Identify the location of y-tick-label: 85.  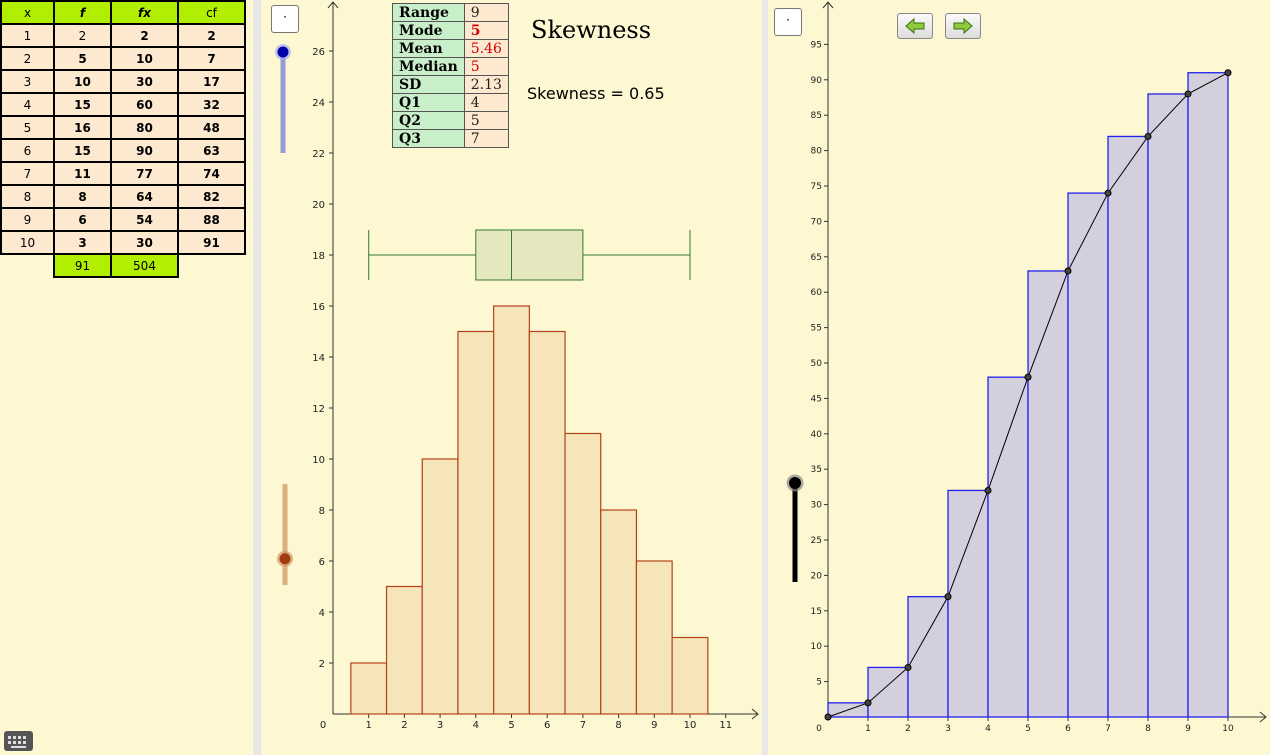
(816, 116).